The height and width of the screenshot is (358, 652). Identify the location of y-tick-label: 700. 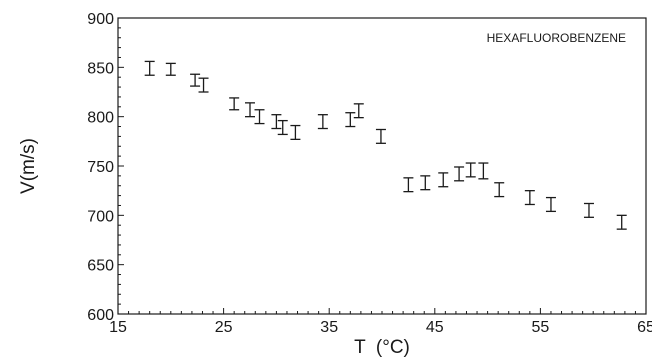
(100, 216).